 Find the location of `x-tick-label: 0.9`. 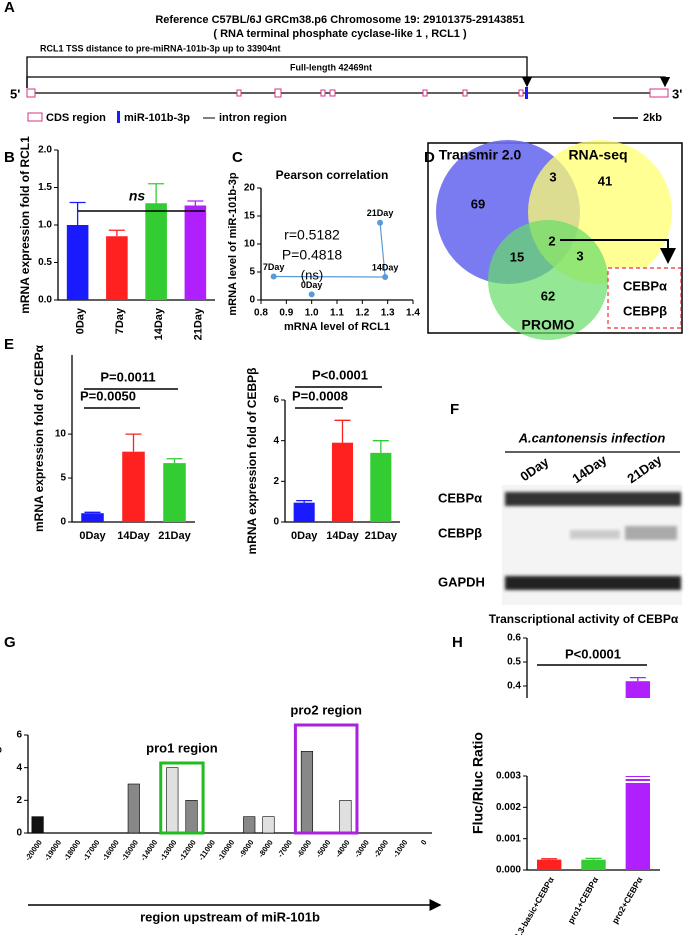

x-tick-label: 0.9 is located at coordinates (286, 313).